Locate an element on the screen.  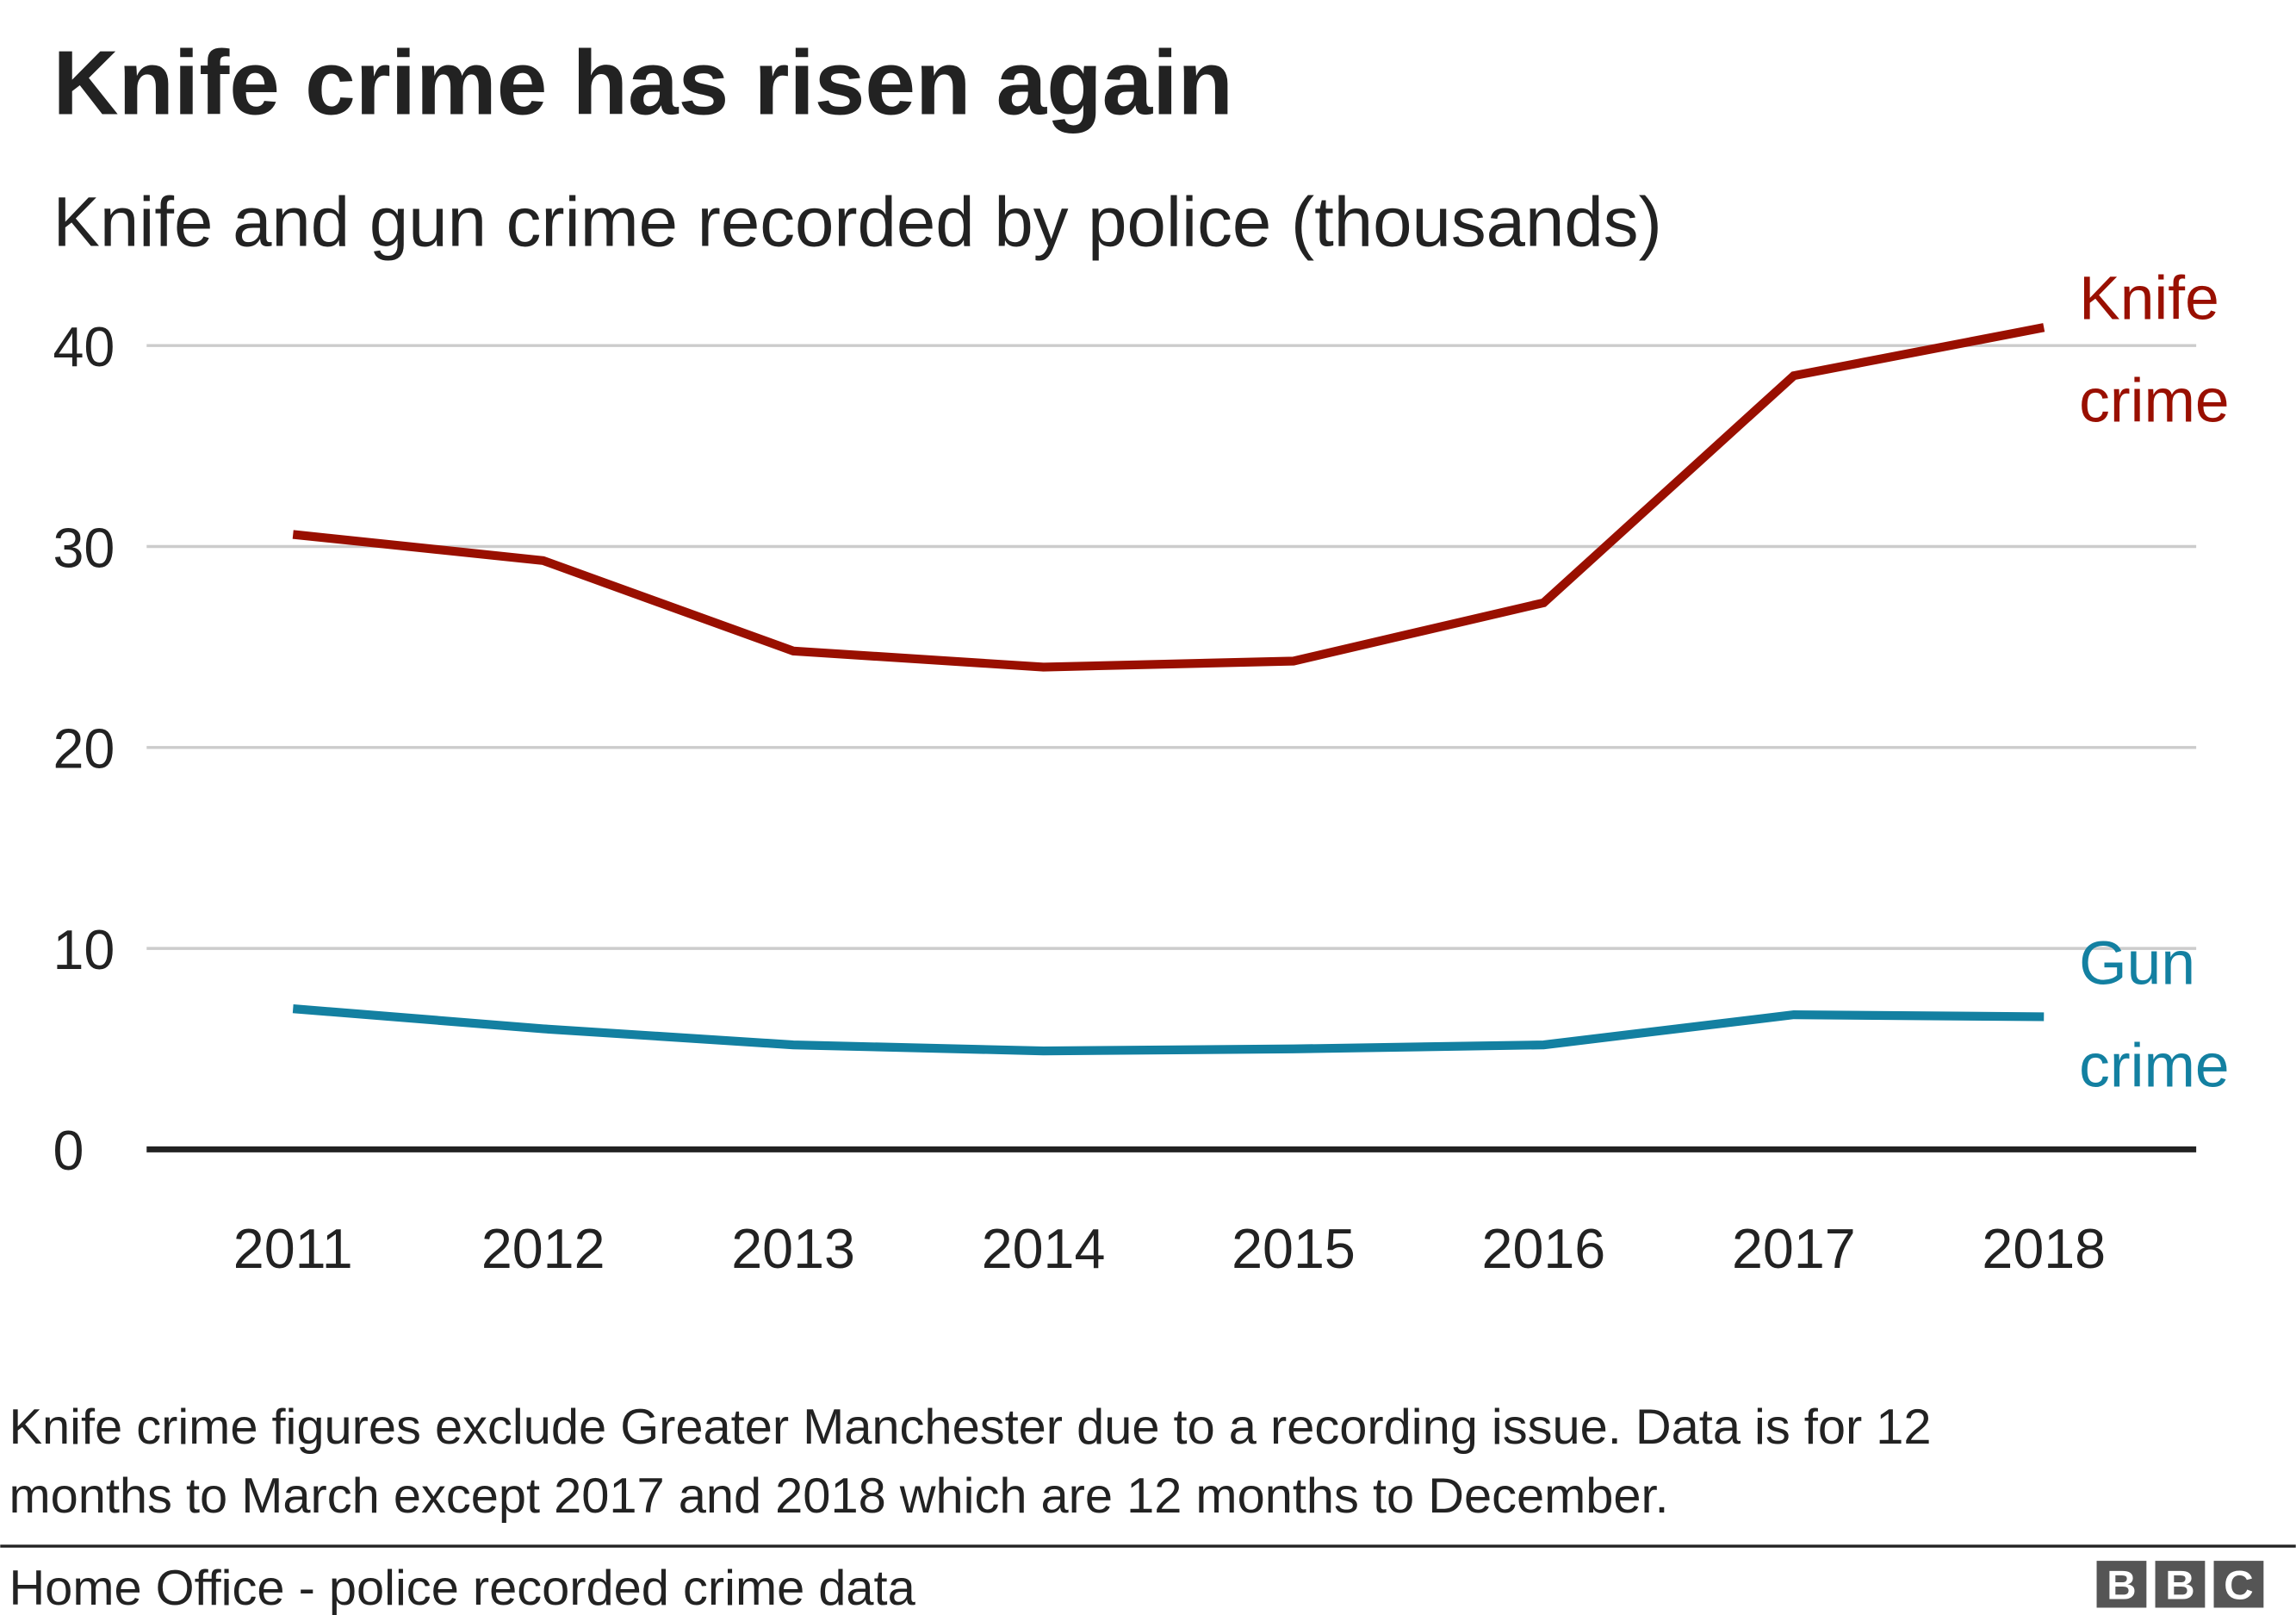
x-tick-label: 2014 is located at coordinates (1044, 1249).